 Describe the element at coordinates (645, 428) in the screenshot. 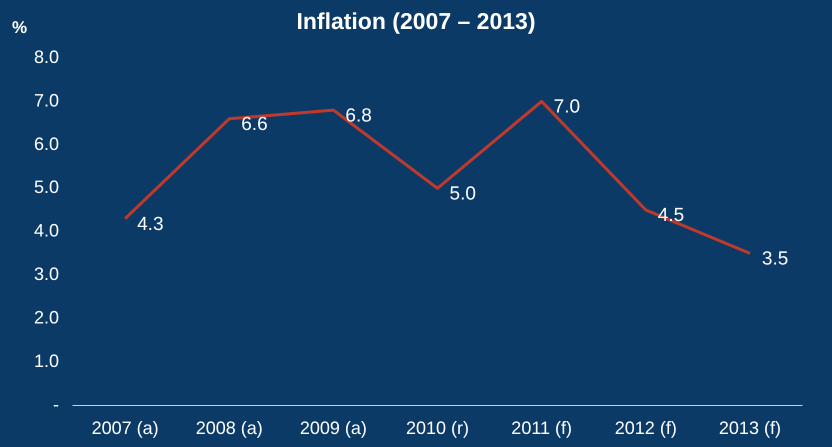

I see `x-tick-label: 2012 (f)` at that location.